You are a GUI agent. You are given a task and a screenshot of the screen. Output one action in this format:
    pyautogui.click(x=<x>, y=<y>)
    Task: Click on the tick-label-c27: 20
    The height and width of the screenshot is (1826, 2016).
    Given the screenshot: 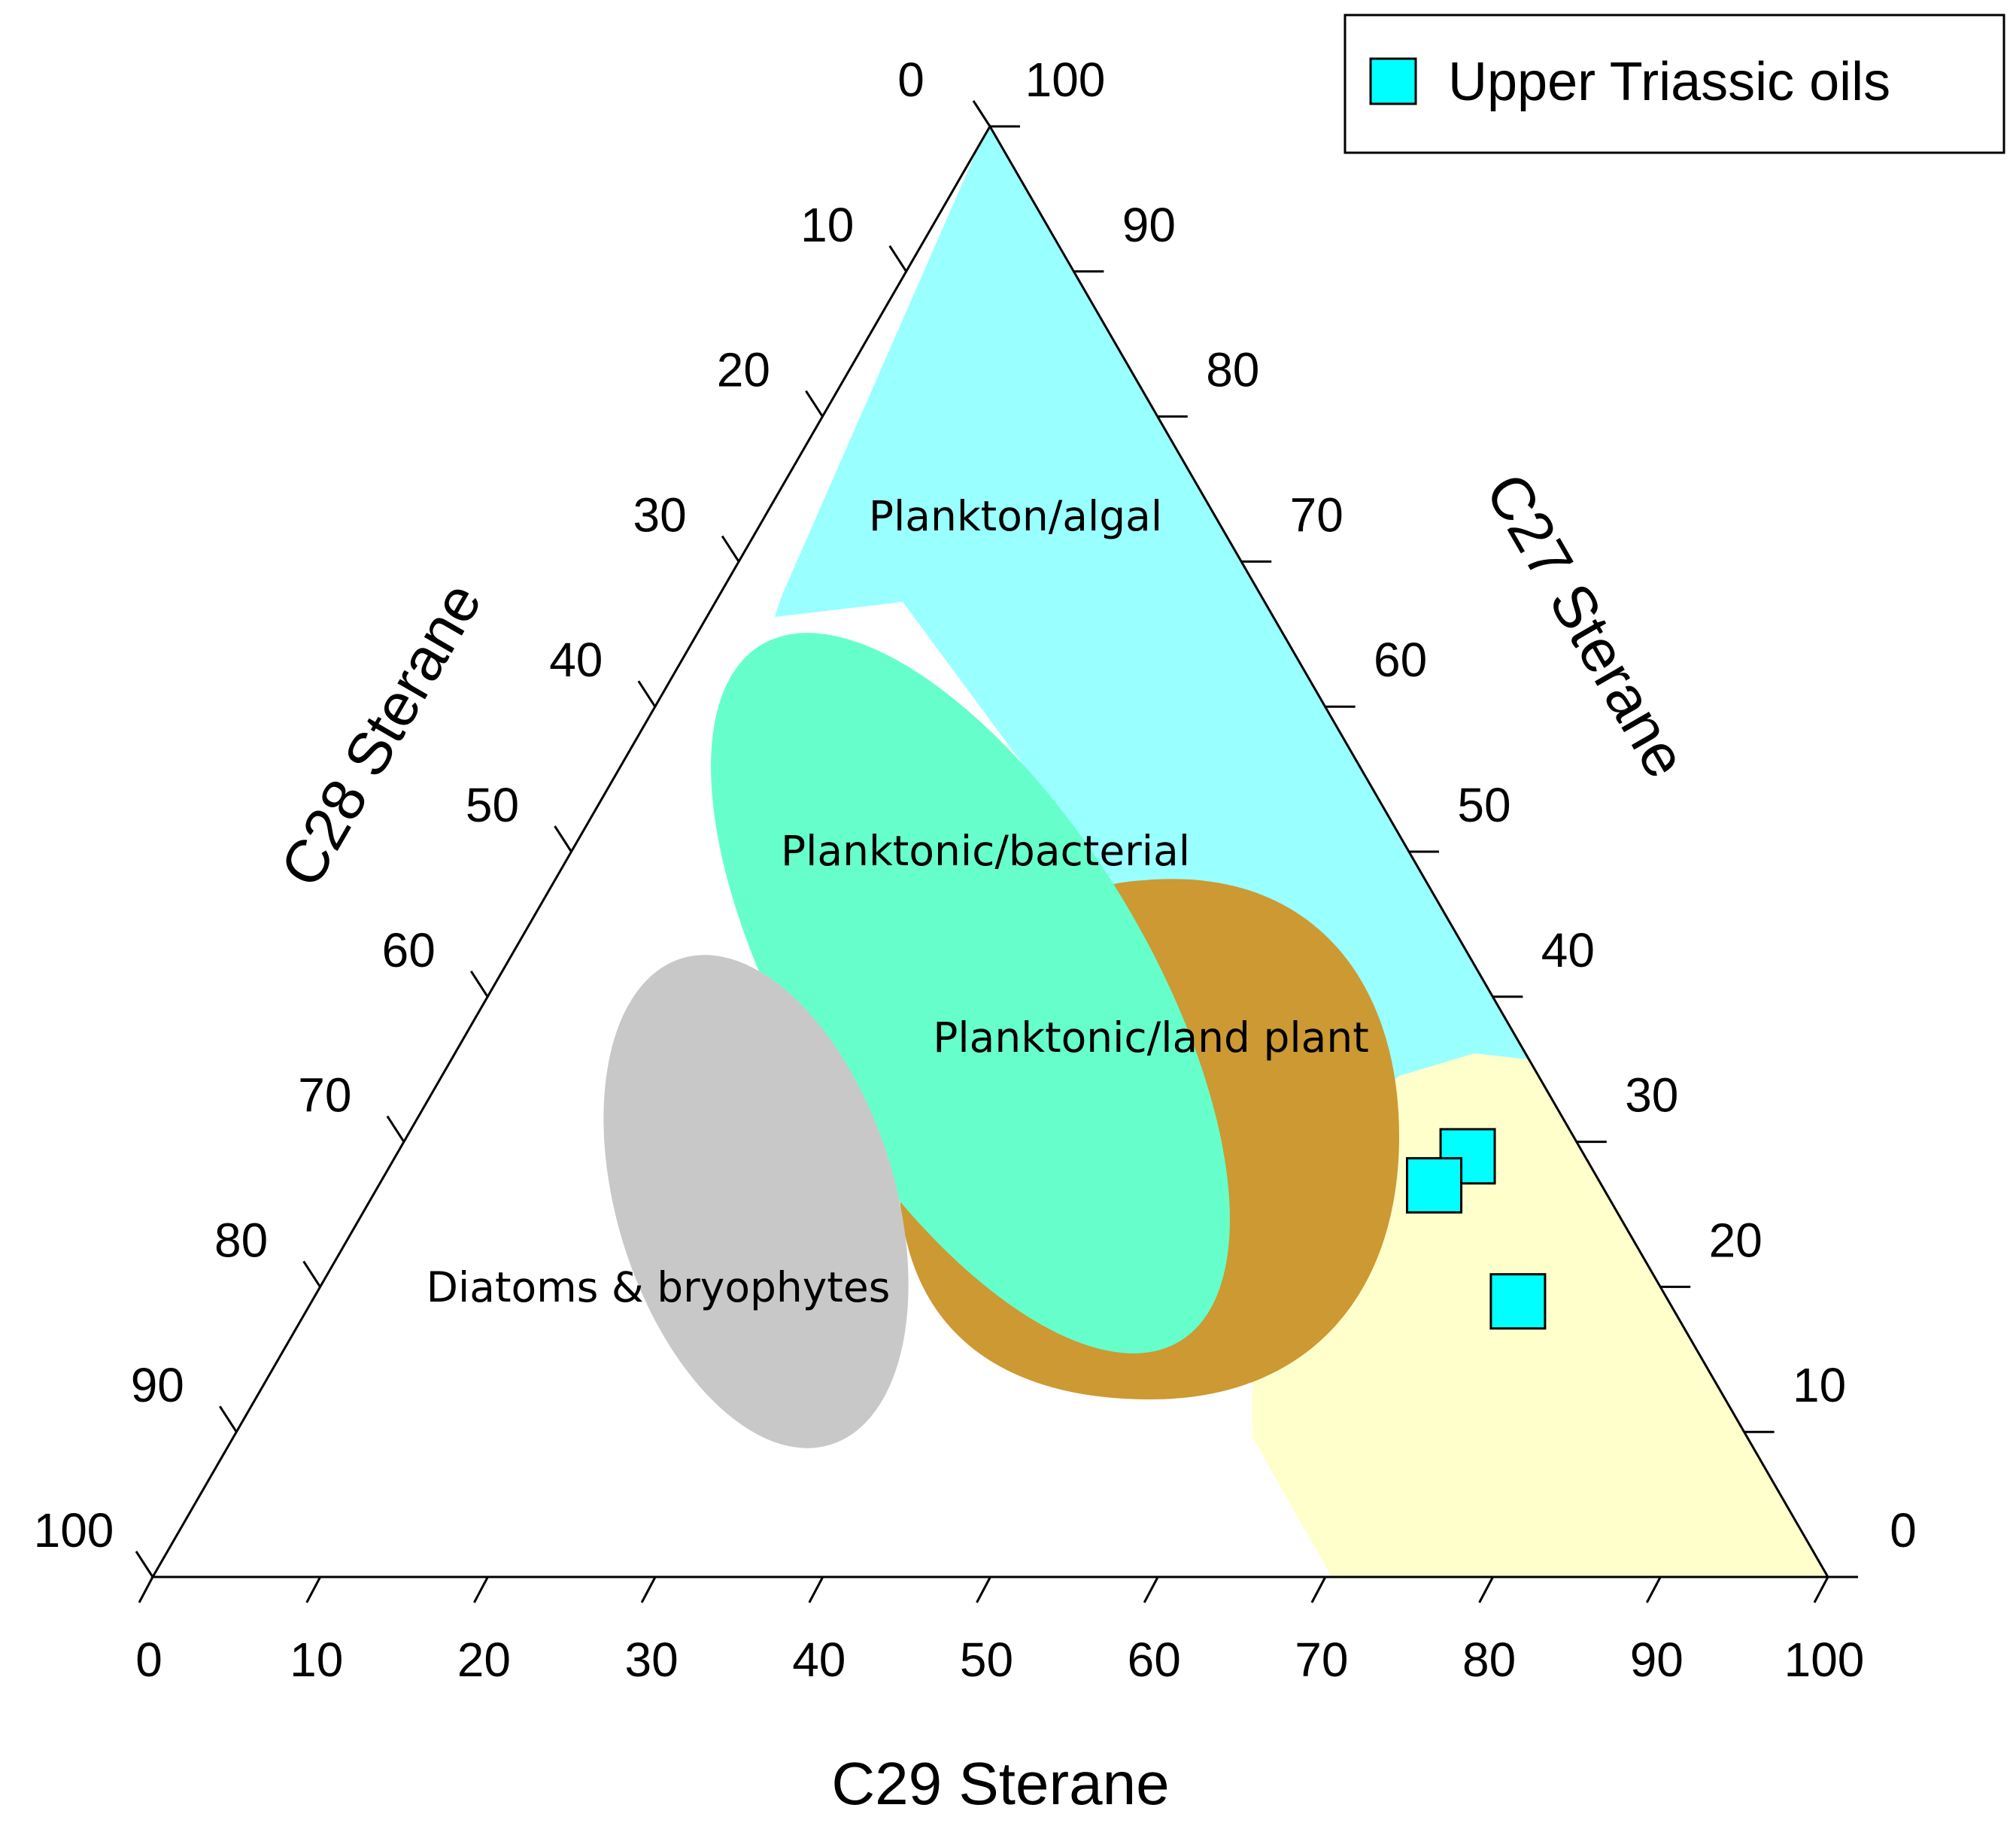 What is the action you would take?
    pyautogui.click(x=1735, y=1240)
    